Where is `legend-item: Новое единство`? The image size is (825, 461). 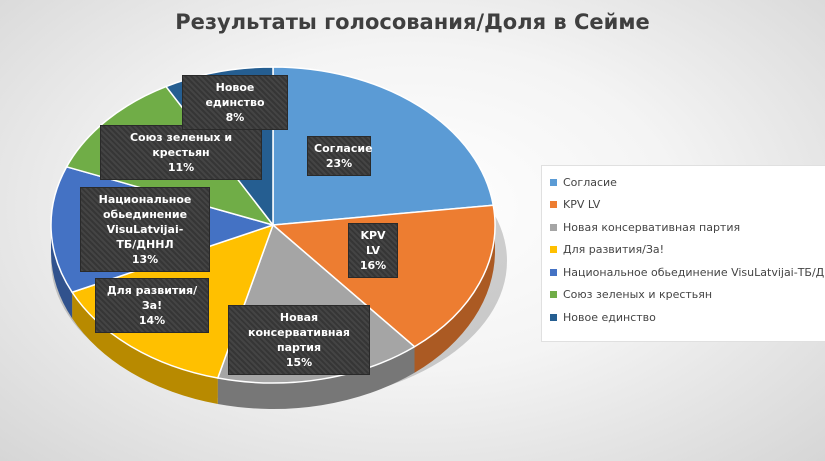
legend-item: Новое единство is located at coordinates (603, 317).